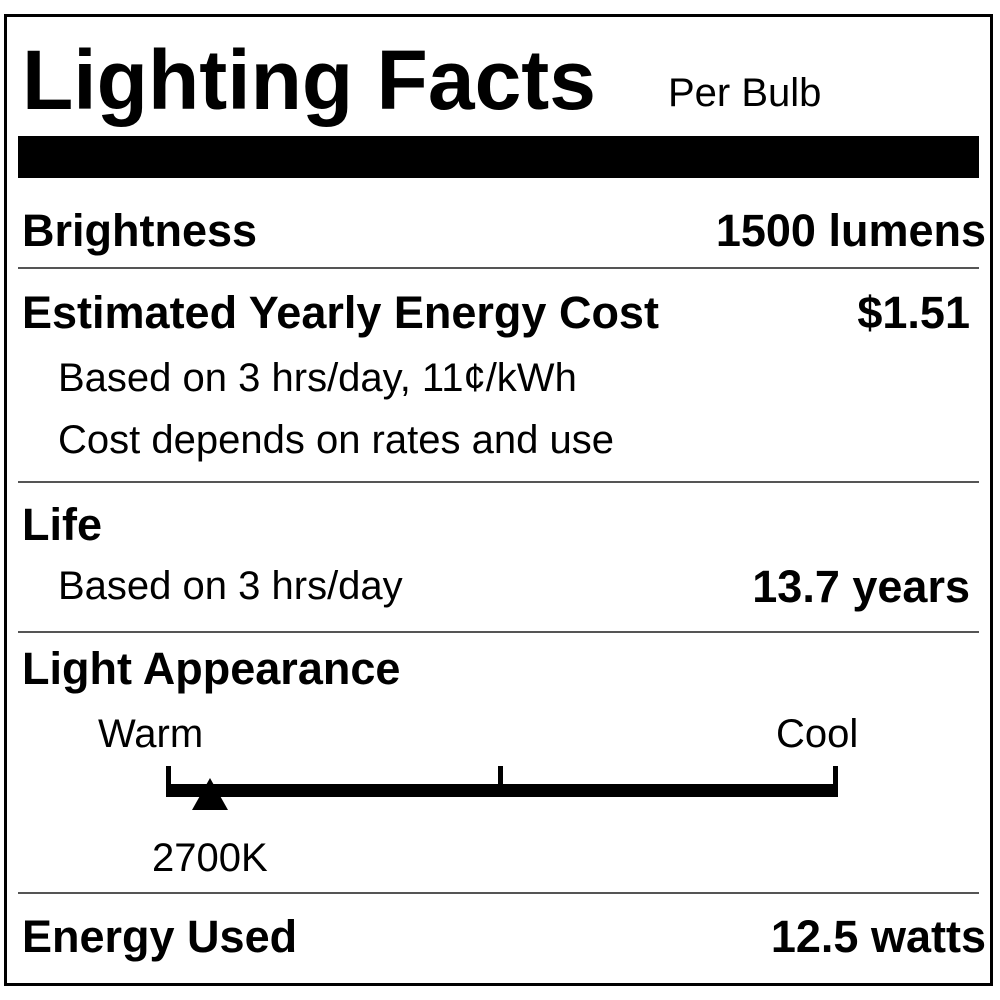  Describe the element at coordinates (317, 378) in the screenshot. I see `cost-note-rate: Based on 3 hrs/day, 11¢/kWh` at that location.